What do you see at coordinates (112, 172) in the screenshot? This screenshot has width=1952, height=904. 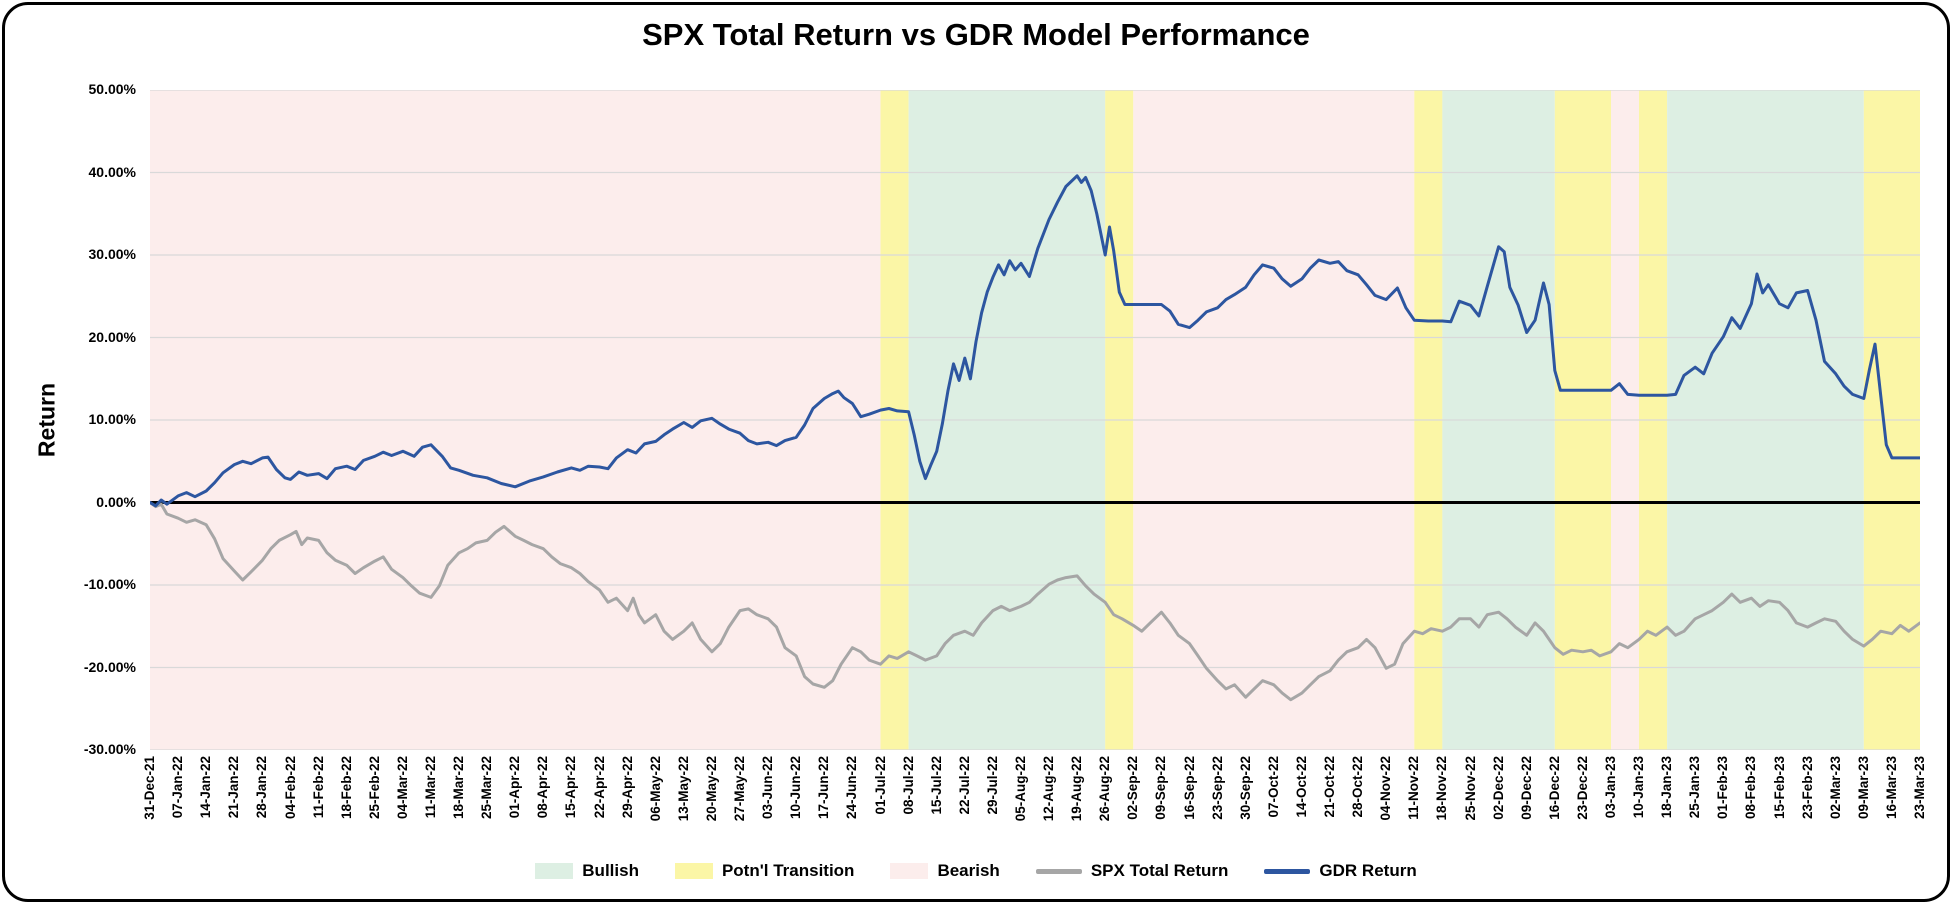 I see `y-tick-label: 40.00%` at bounding box center [112, 172].